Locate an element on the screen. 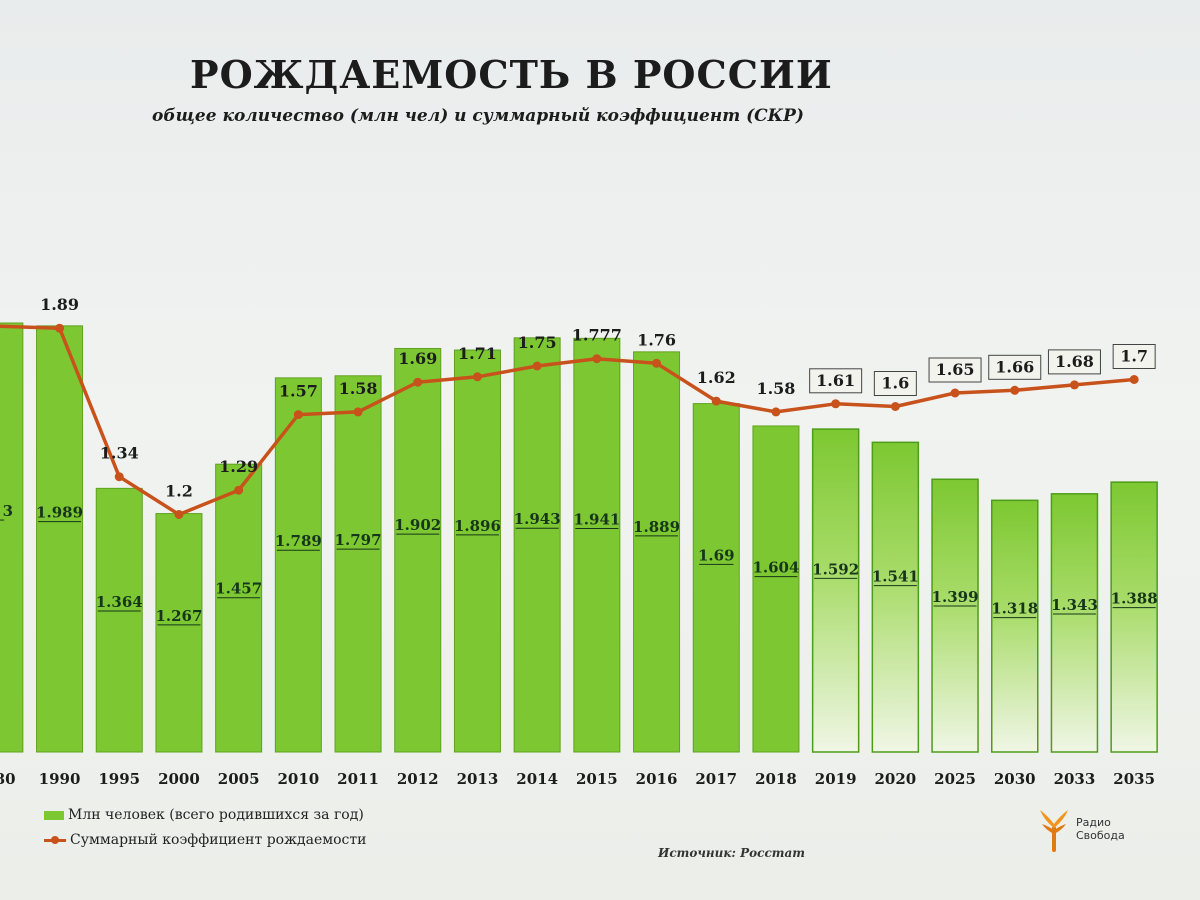 Image resolution: width=1200 pixels, height=900 pixels. bar-2019 is located at coordinates (835, 590).